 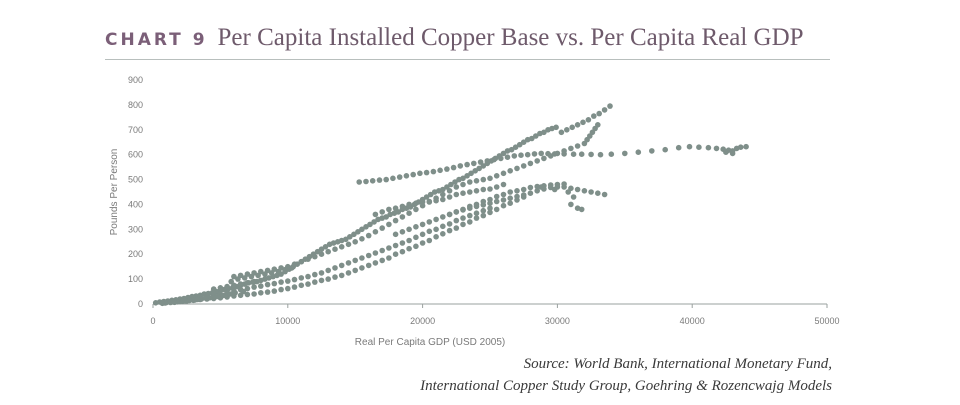 What do you see at coordinates (135, 80) in the screenshot?
I see `y-tick-label: 900` at bounding box center [135, 80].